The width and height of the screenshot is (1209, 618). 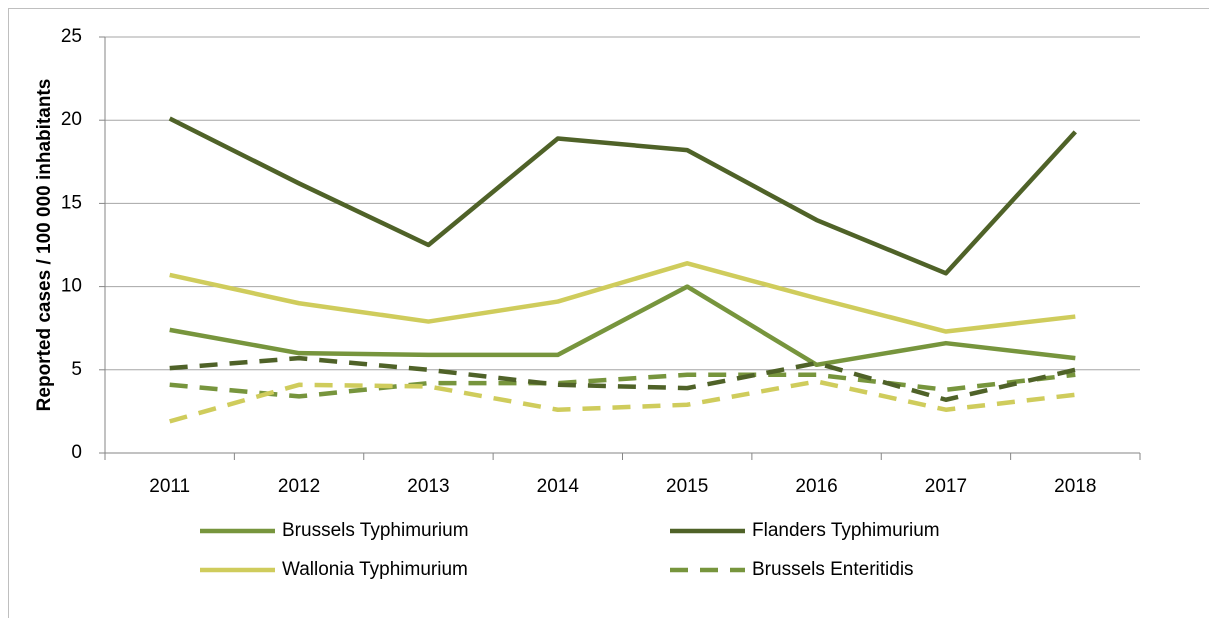 I want to click on y-tick-label: 10, so click(x=71, y=286).